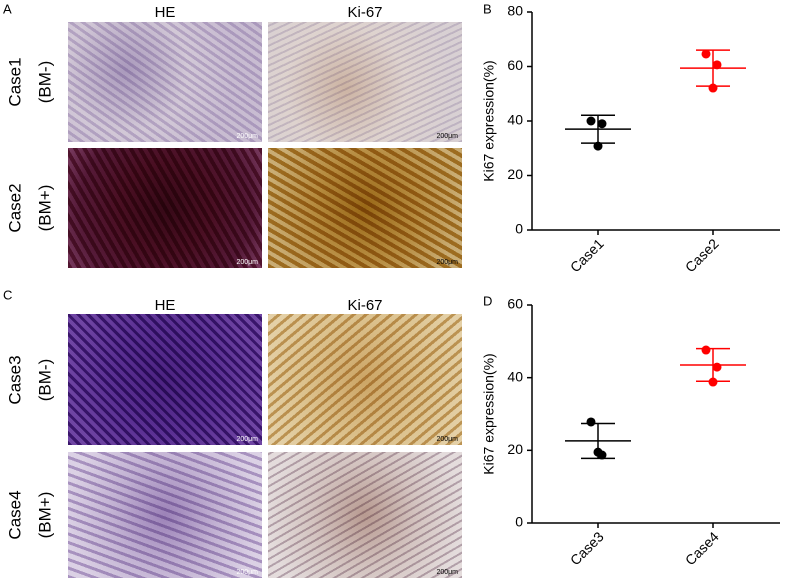 The image size is (791, 580). I want to click on row-label: Case2, so click(14, 207).